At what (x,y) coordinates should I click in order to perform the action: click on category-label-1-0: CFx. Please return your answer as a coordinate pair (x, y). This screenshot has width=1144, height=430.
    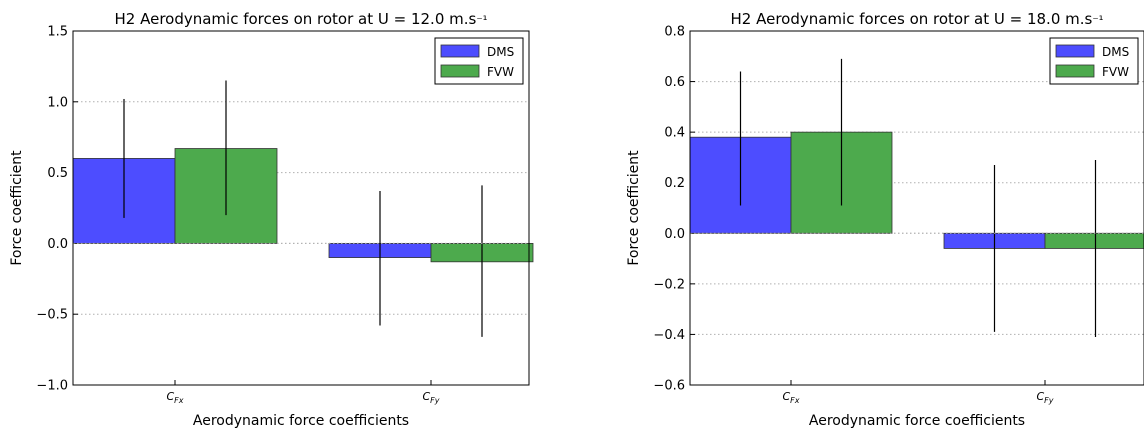
    Looking at the image, I should click on (790, 397).